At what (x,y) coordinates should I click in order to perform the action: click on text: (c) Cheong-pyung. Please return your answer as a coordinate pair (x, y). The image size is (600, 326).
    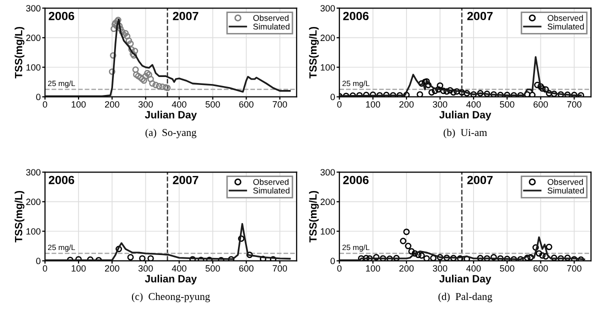
    Looking at the image, I should click on (171, 297).